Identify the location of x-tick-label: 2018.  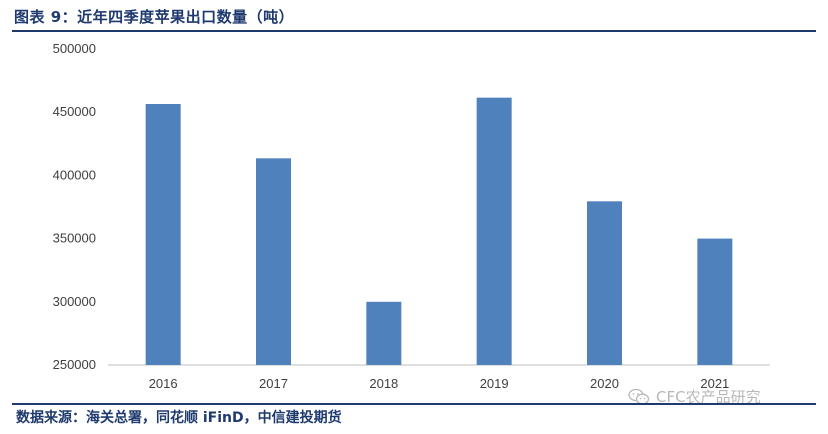
(383, 383).